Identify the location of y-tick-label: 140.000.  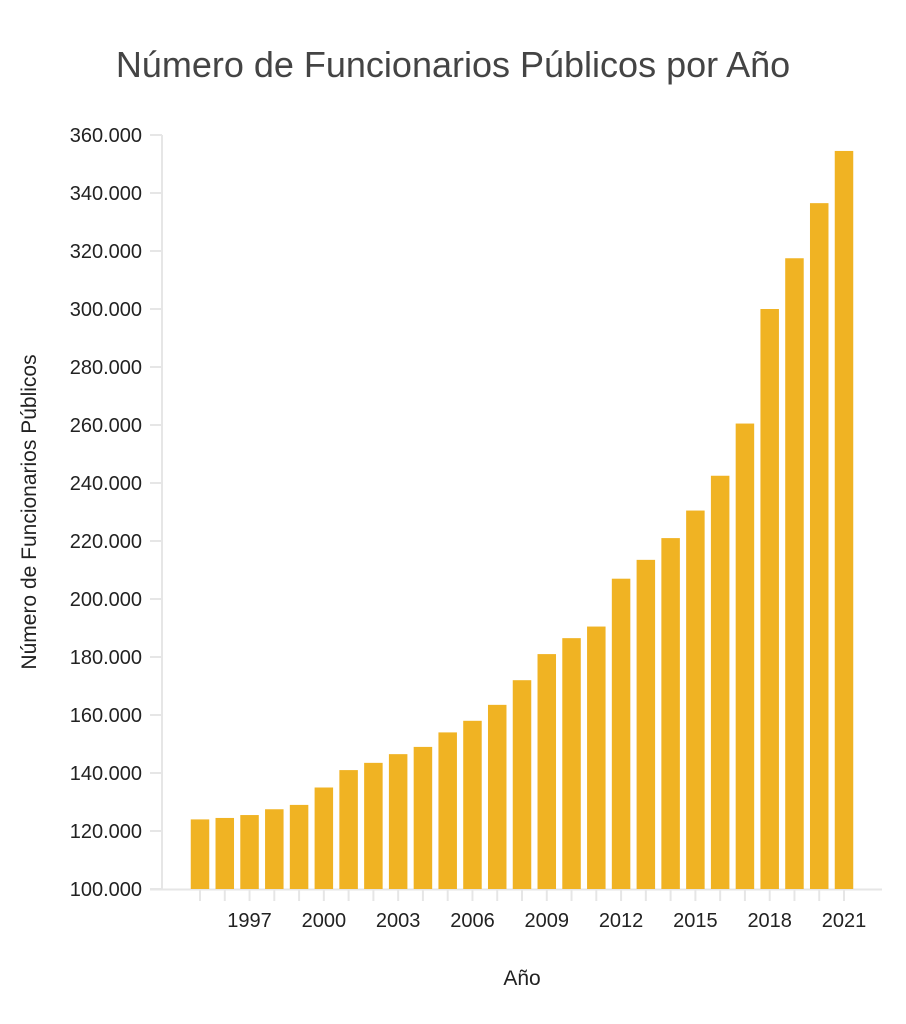
(106, 774).